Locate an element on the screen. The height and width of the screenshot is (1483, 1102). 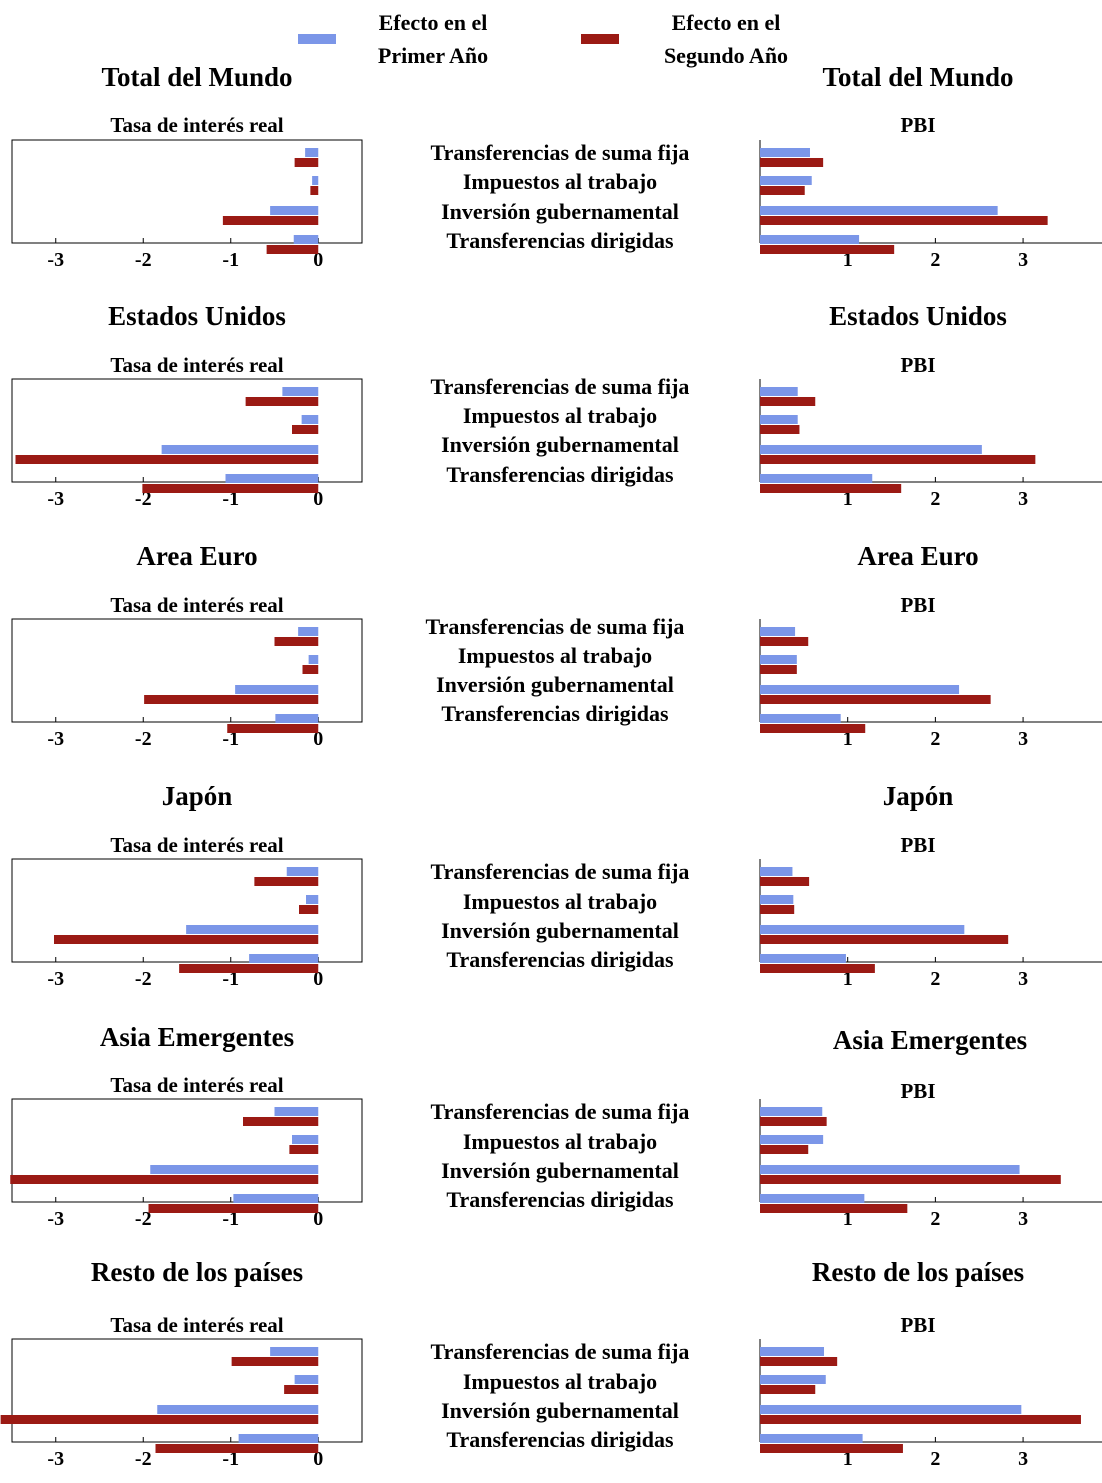
left-panel: Tasa de interés real -3 -2 -1 0 is located at coordinates (186, 1151).